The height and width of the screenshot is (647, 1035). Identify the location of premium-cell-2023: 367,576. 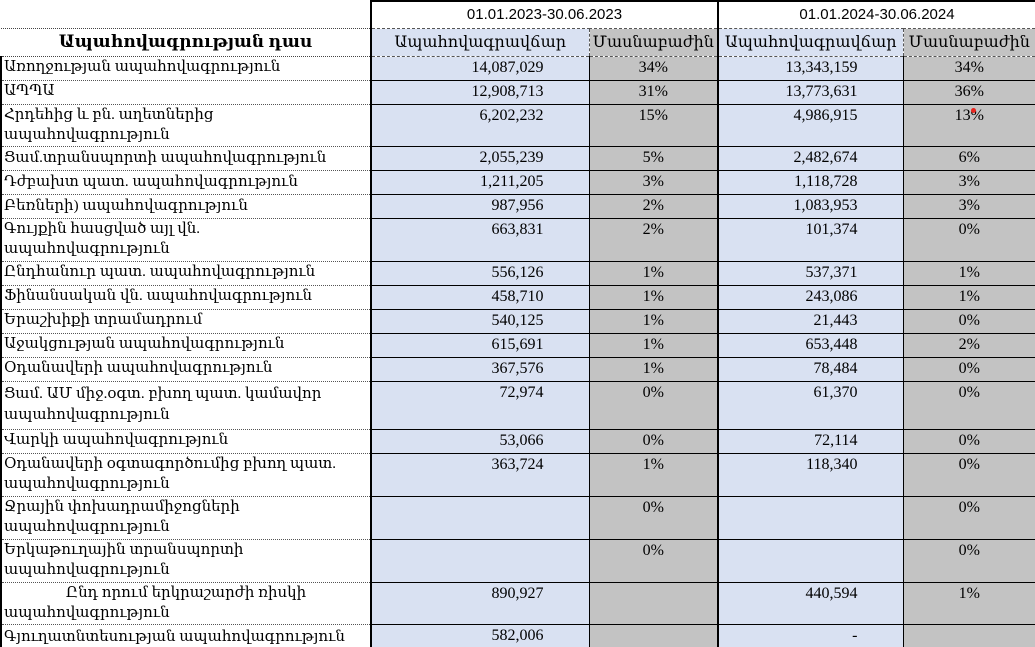
(480, 369).